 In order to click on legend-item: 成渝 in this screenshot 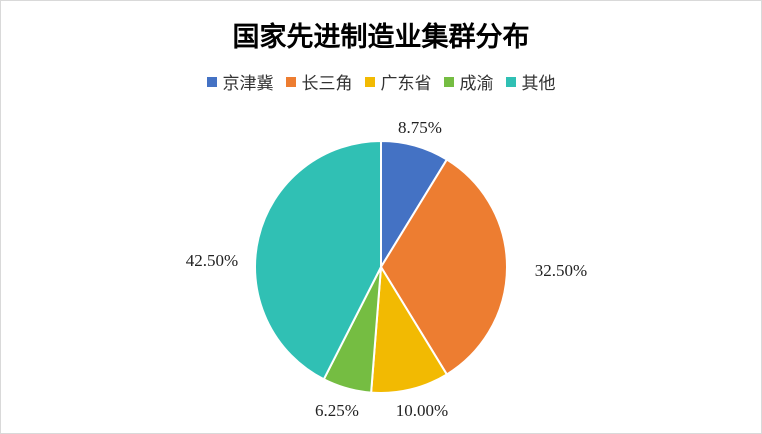, I will do `click(468, 81)`.